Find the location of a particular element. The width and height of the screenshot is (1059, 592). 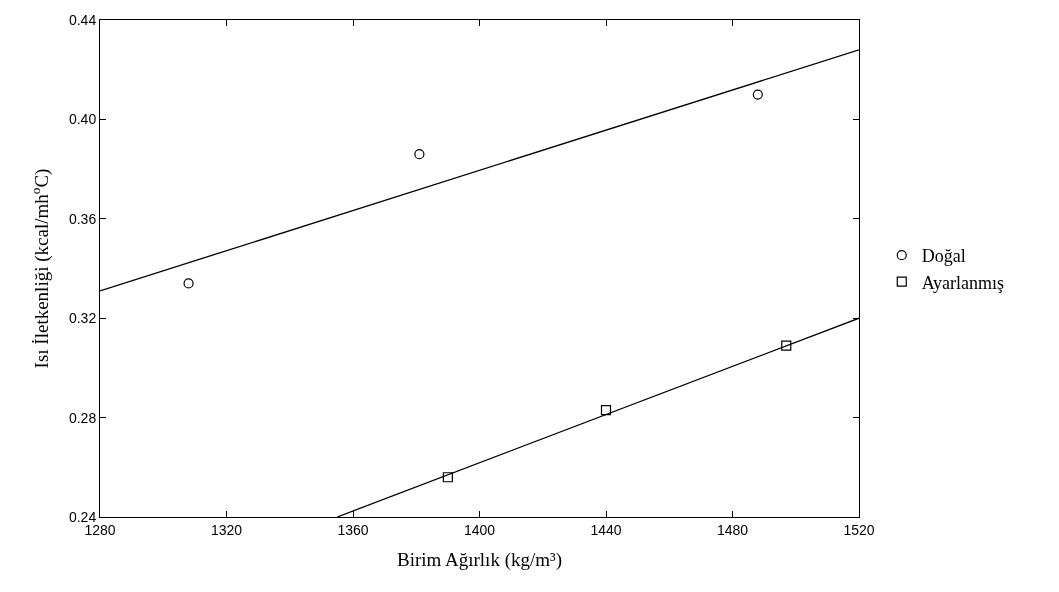

x-tick-label: 1400 is located at coordinates (479, 529).